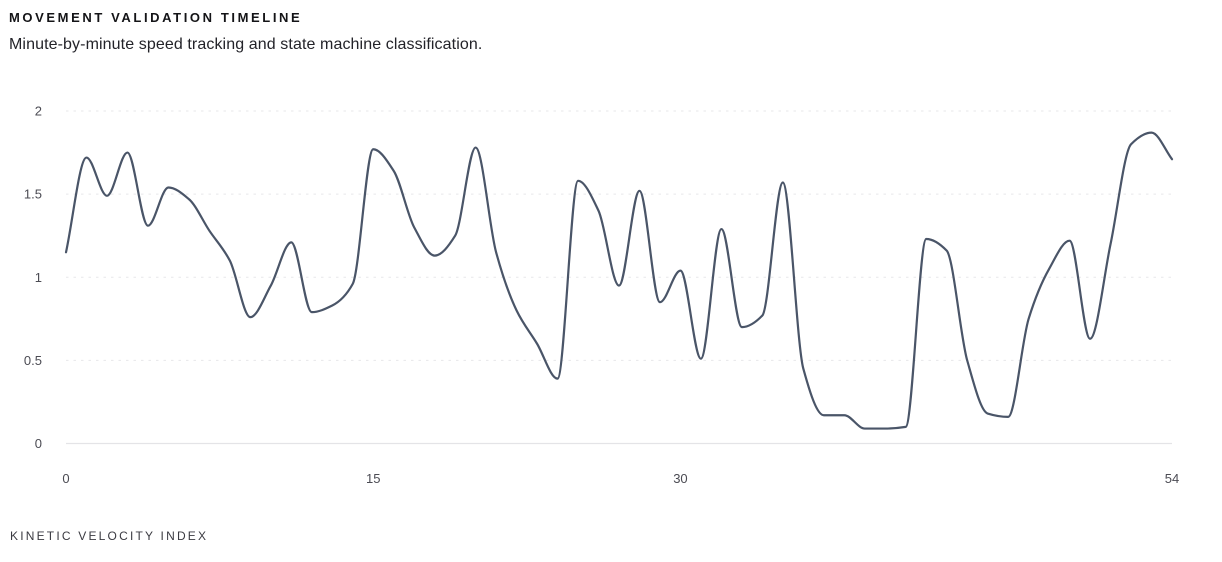 Image resolution: width=1222 pixels, height=562 pixels. I want to click on y-tick-label: 0.5, so click(33, 360).